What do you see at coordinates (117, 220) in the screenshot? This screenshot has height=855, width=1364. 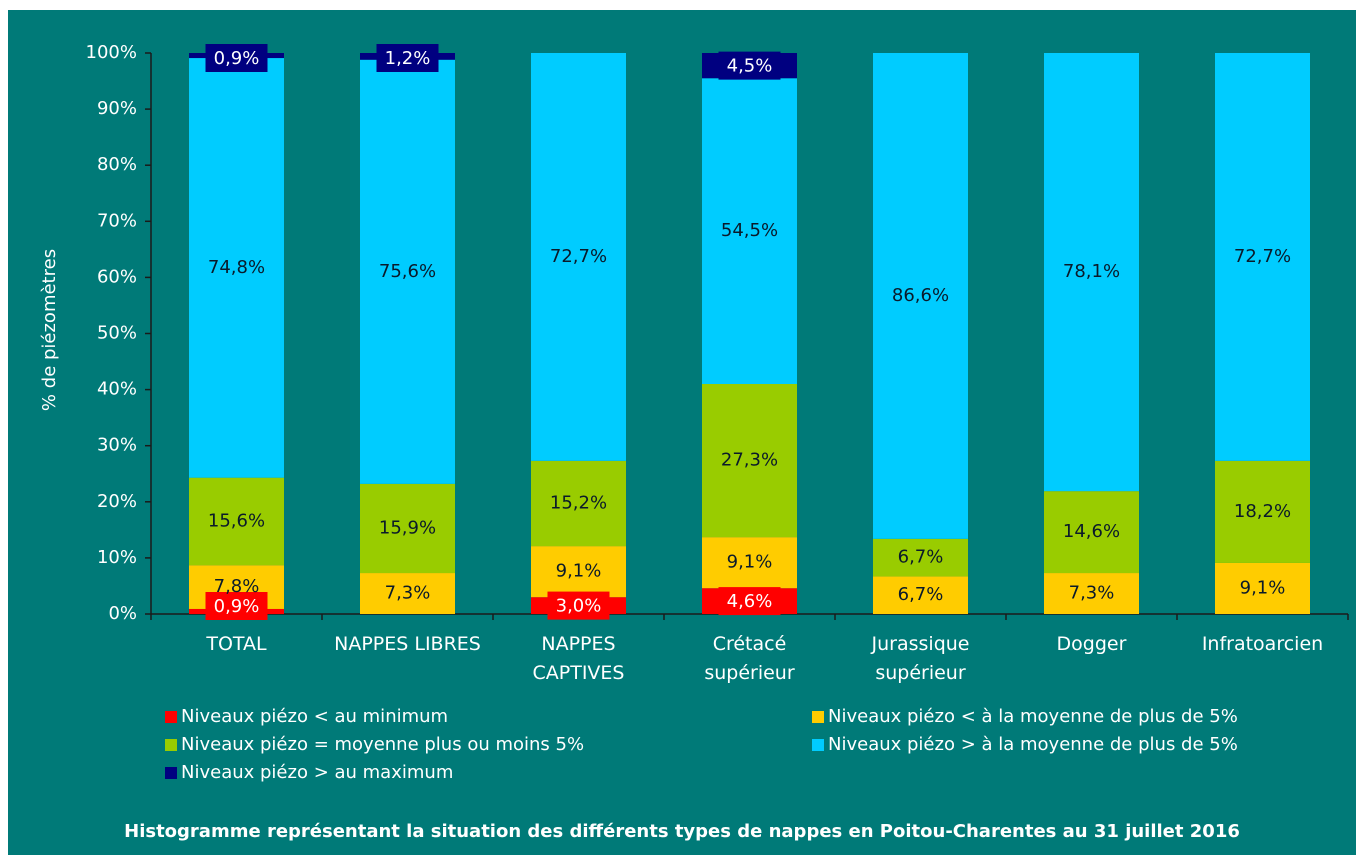 I see `y-tick-label: 70%` at bounding box center [117, 220].